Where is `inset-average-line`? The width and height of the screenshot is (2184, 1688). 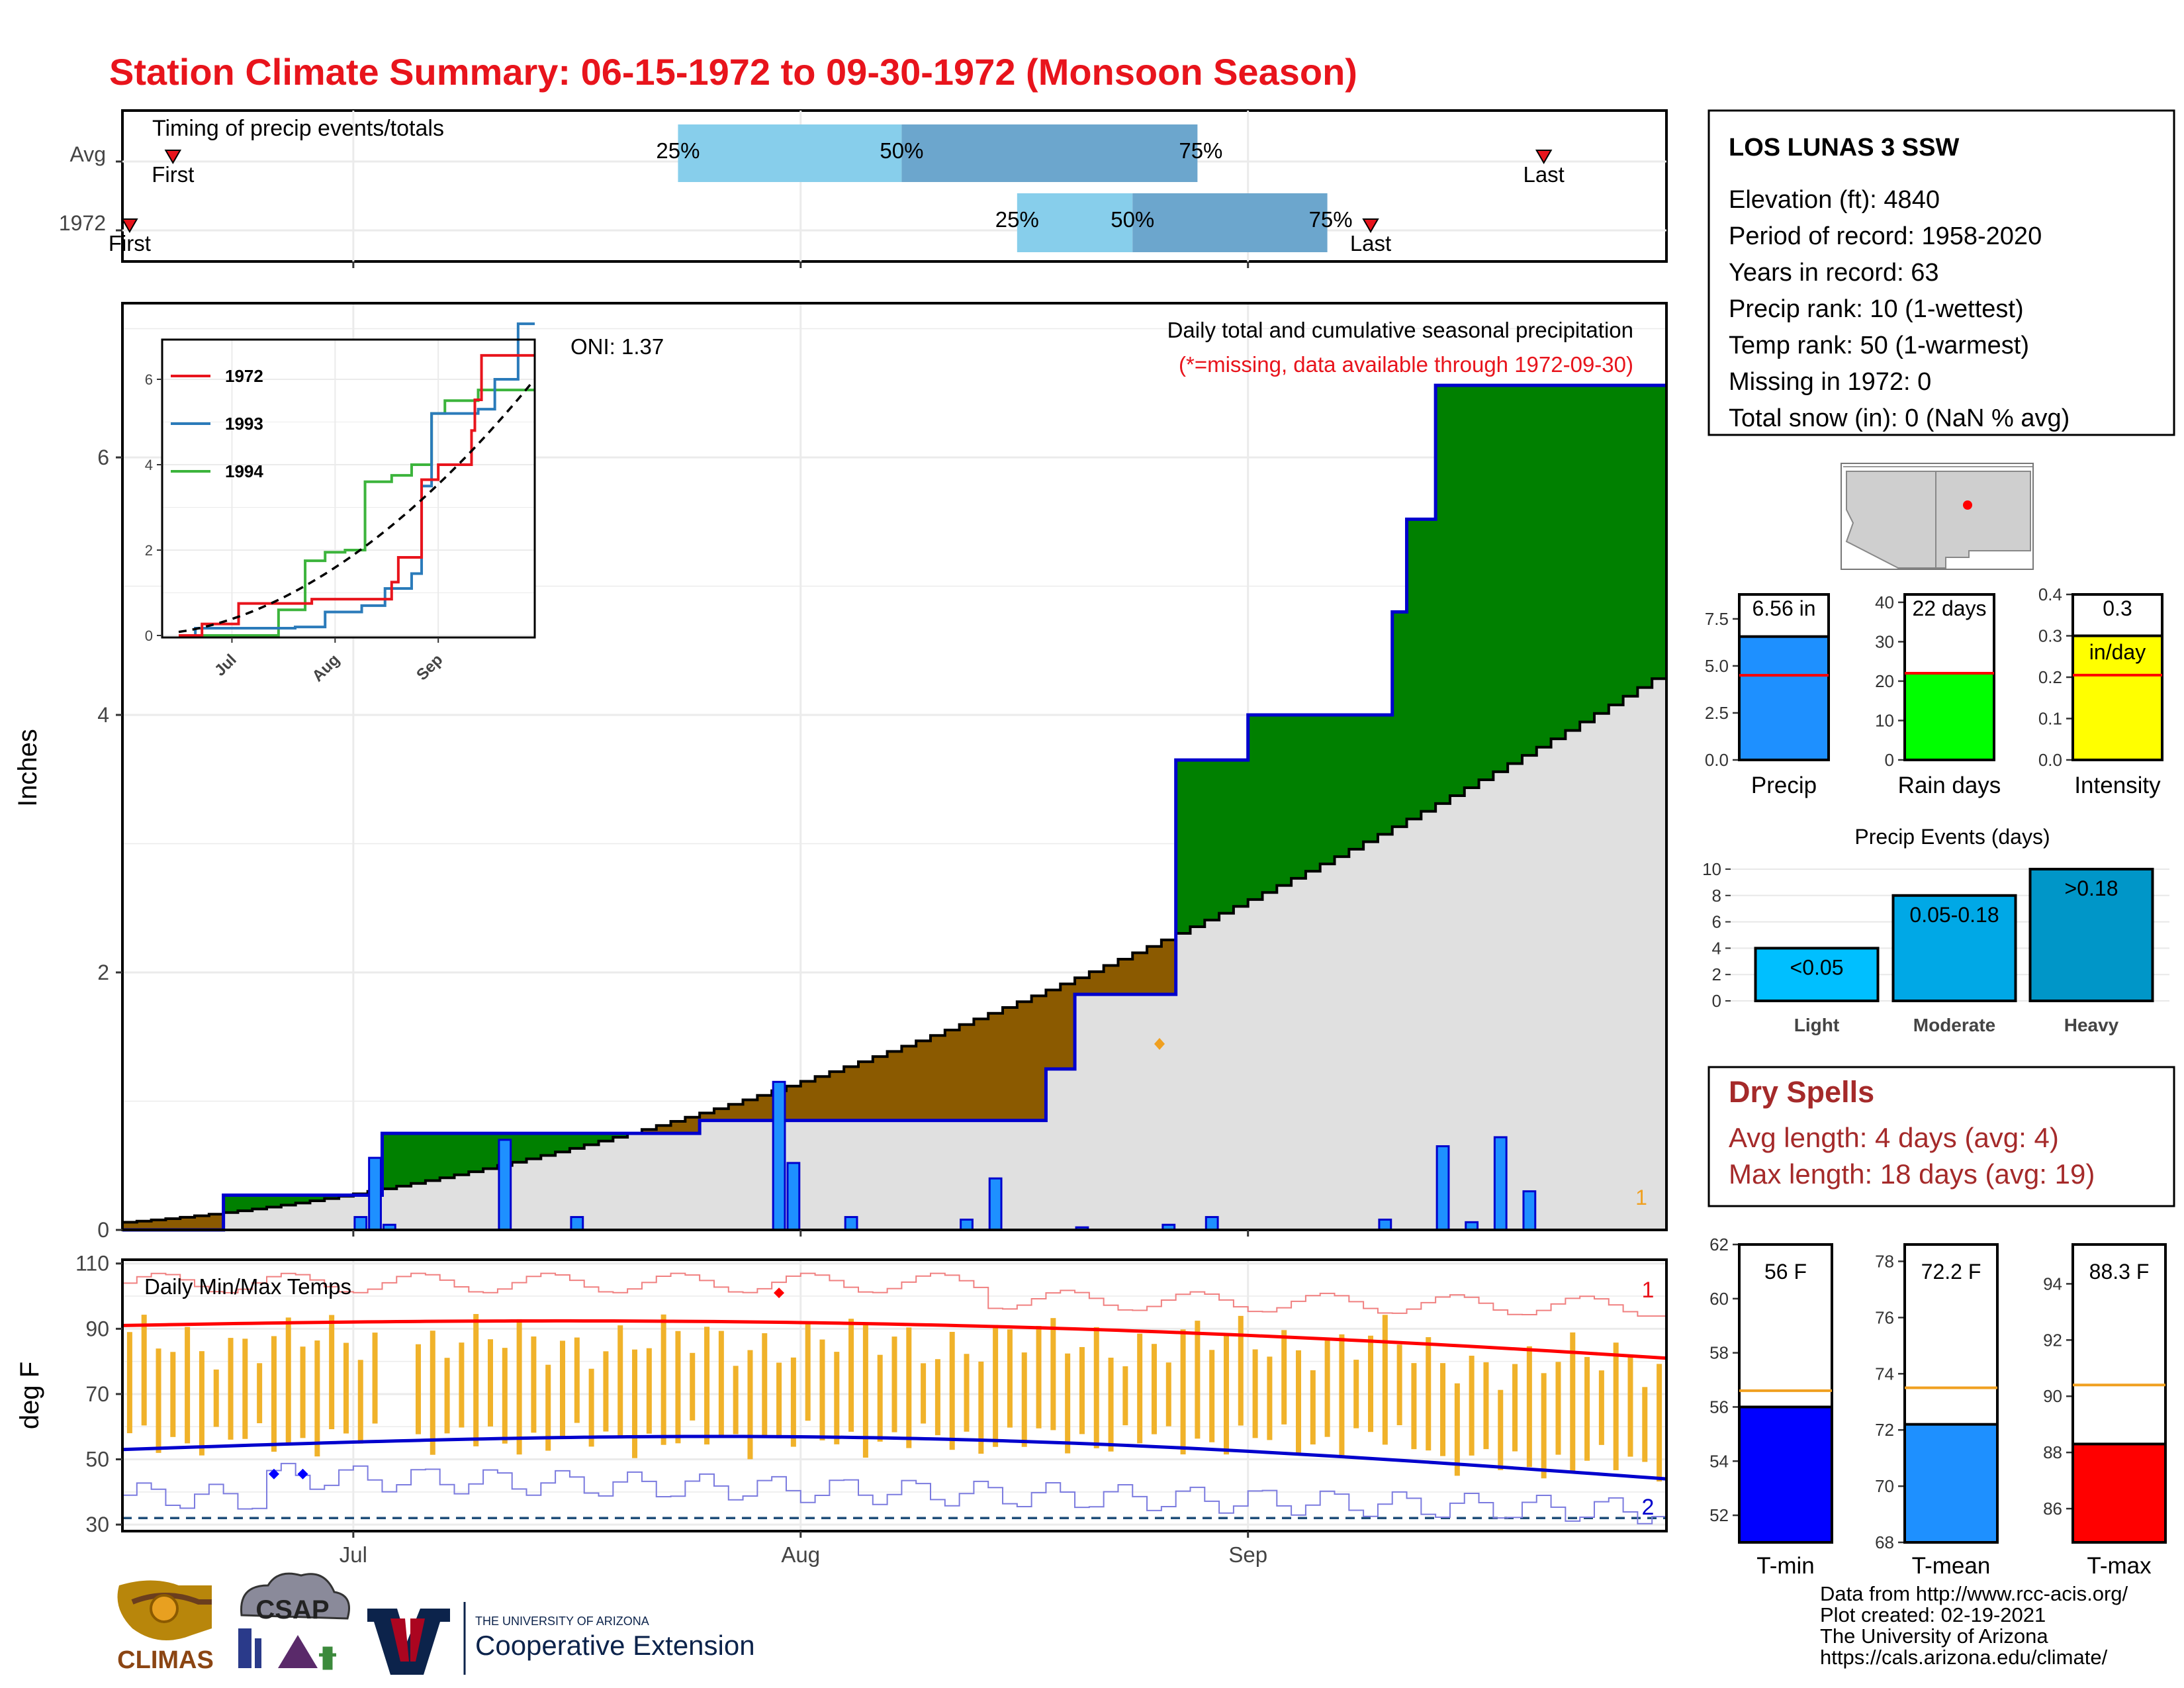 inset-average-line is located at coordinates (355, 507).